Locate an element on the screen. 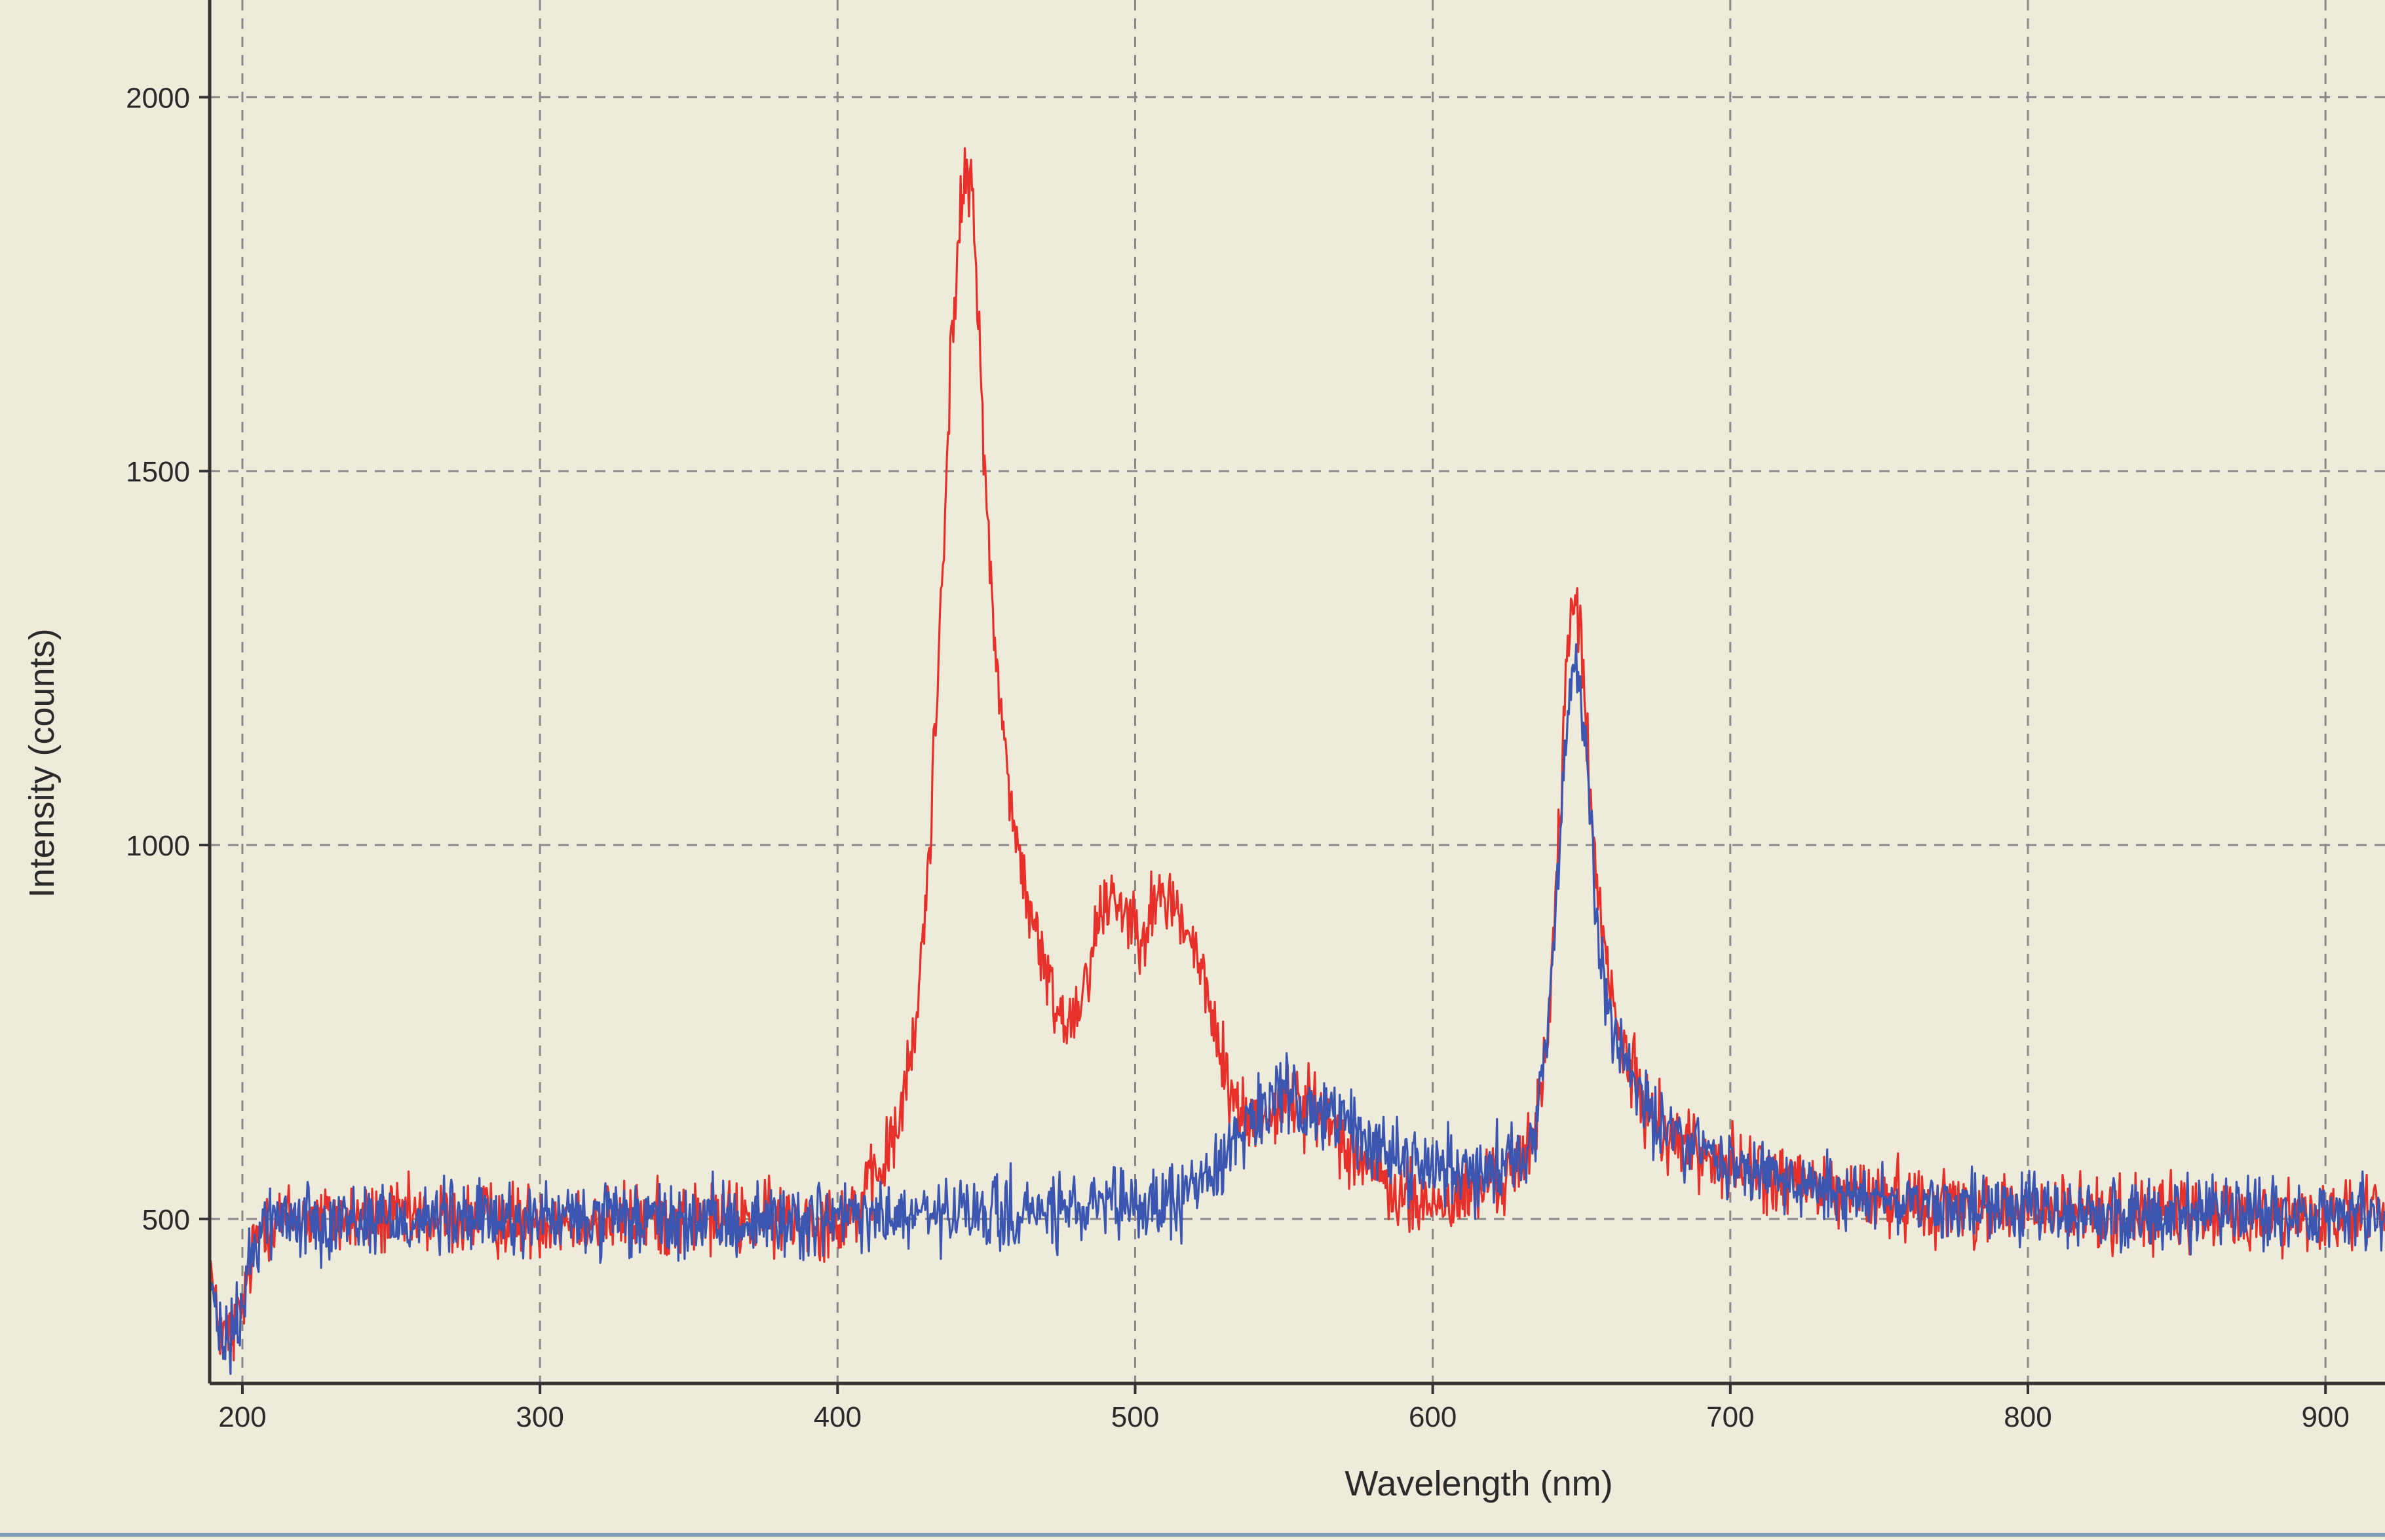  y-tick-label: 1000 is located at coordinates (158, 846).